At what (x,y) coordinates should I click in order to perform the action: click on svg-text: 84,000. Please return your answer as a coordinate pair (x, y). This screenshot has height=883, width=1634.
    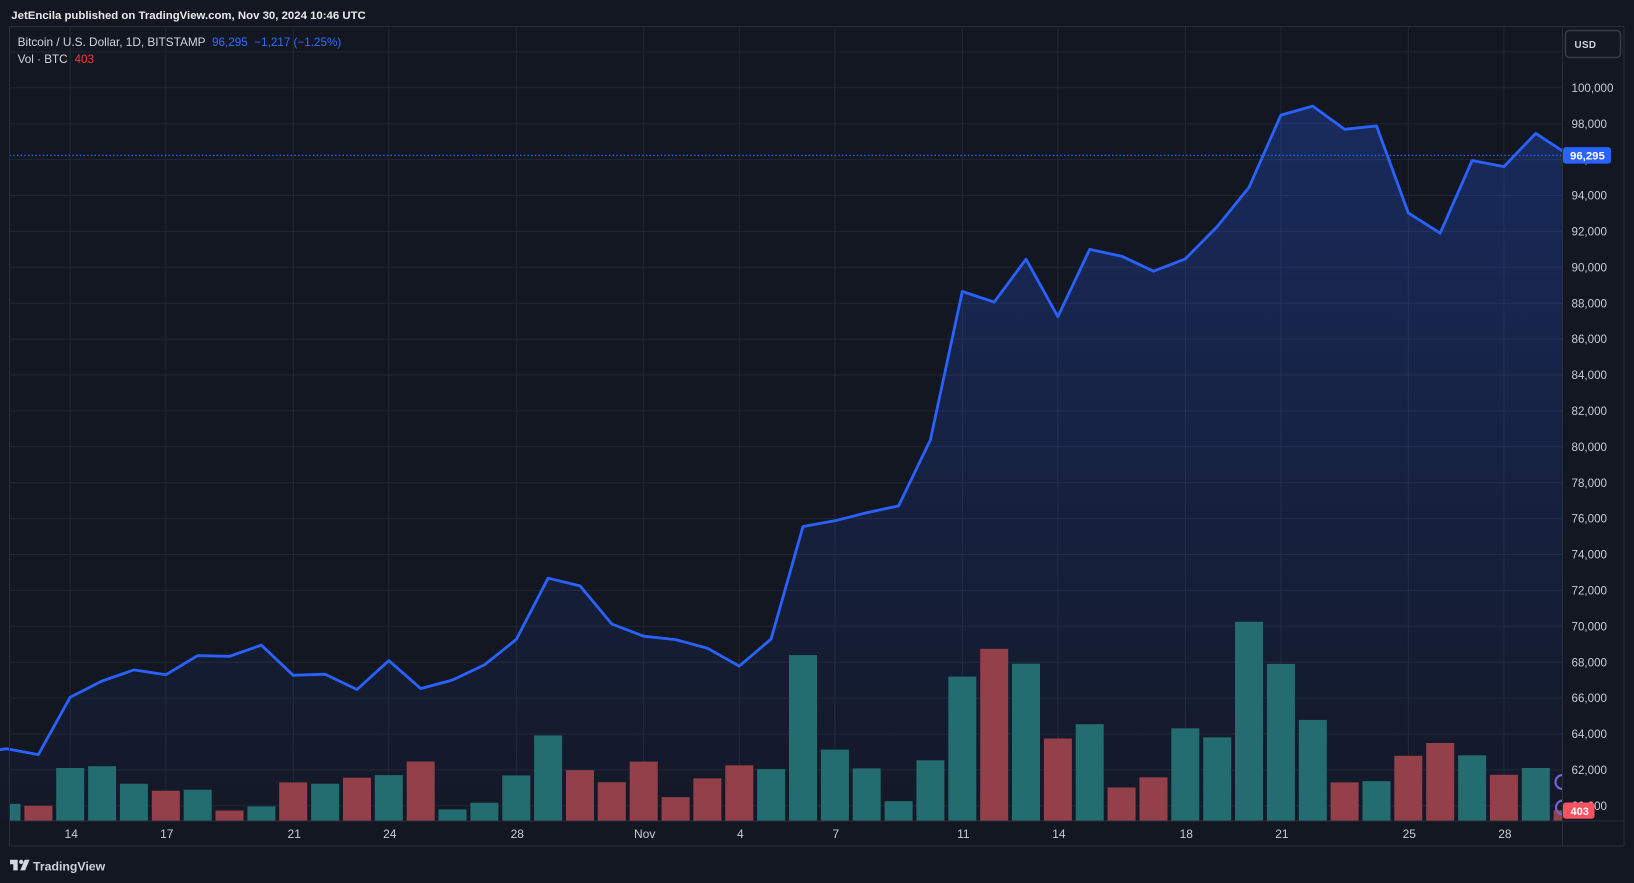
    Looking at the image, I should click on (1589, 375).